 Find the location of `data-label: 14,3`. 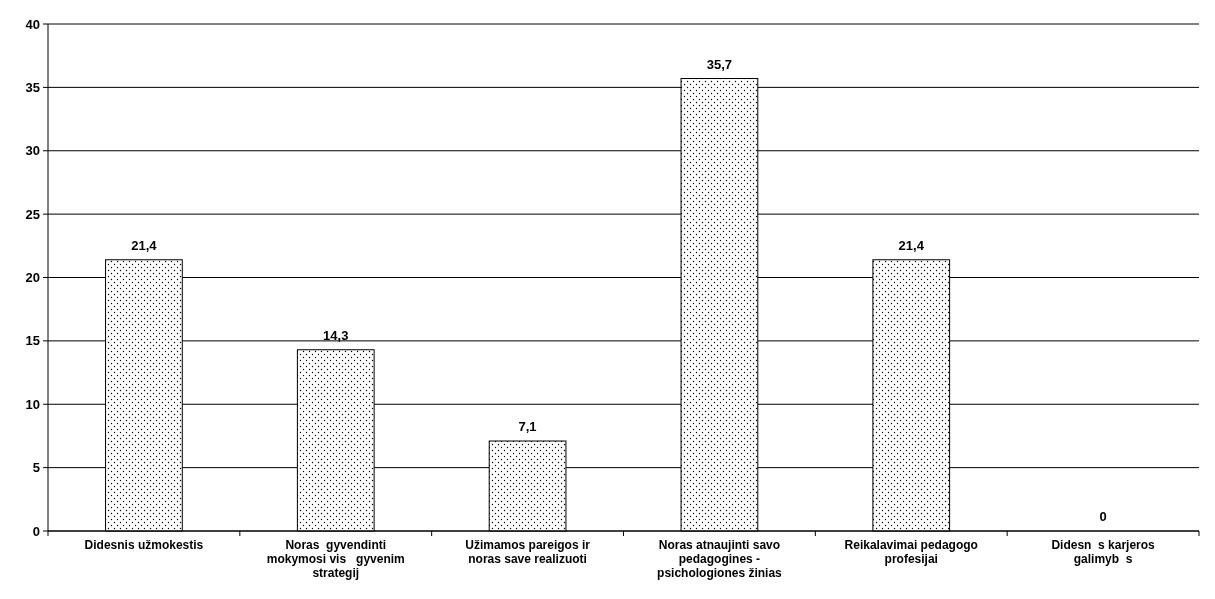

data-label: 14,3 is located at coordinates (336, 335).